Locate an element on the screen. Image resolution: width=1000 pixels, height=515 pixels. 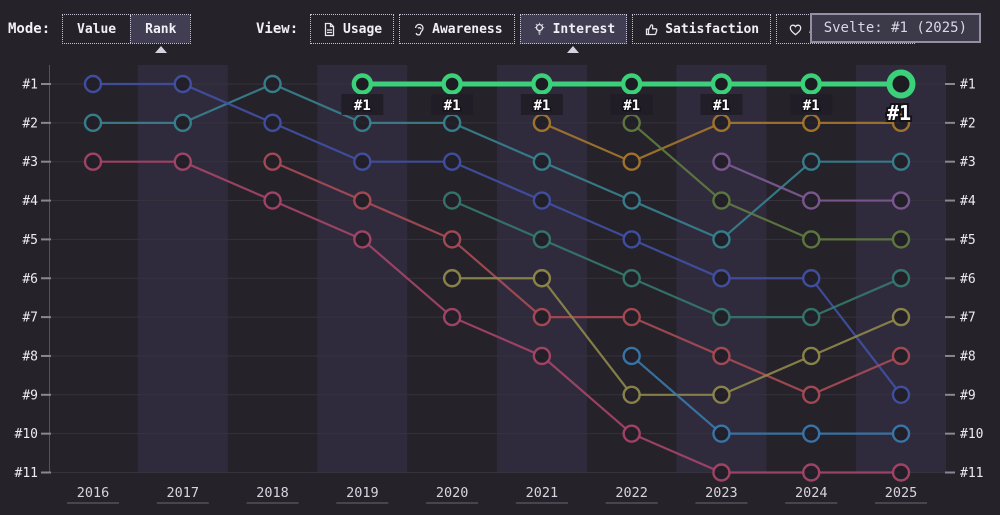
selected-caret-icon is located at coordinates (160, 49).